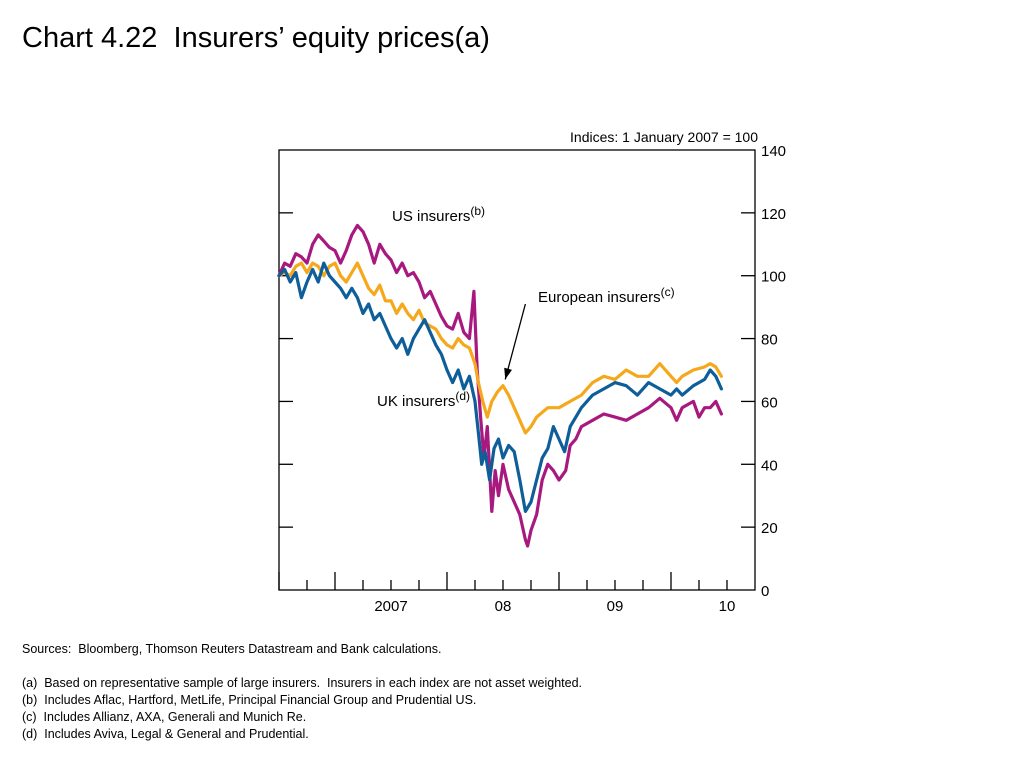  I want to click on annotation-layer, so click(515, 341).